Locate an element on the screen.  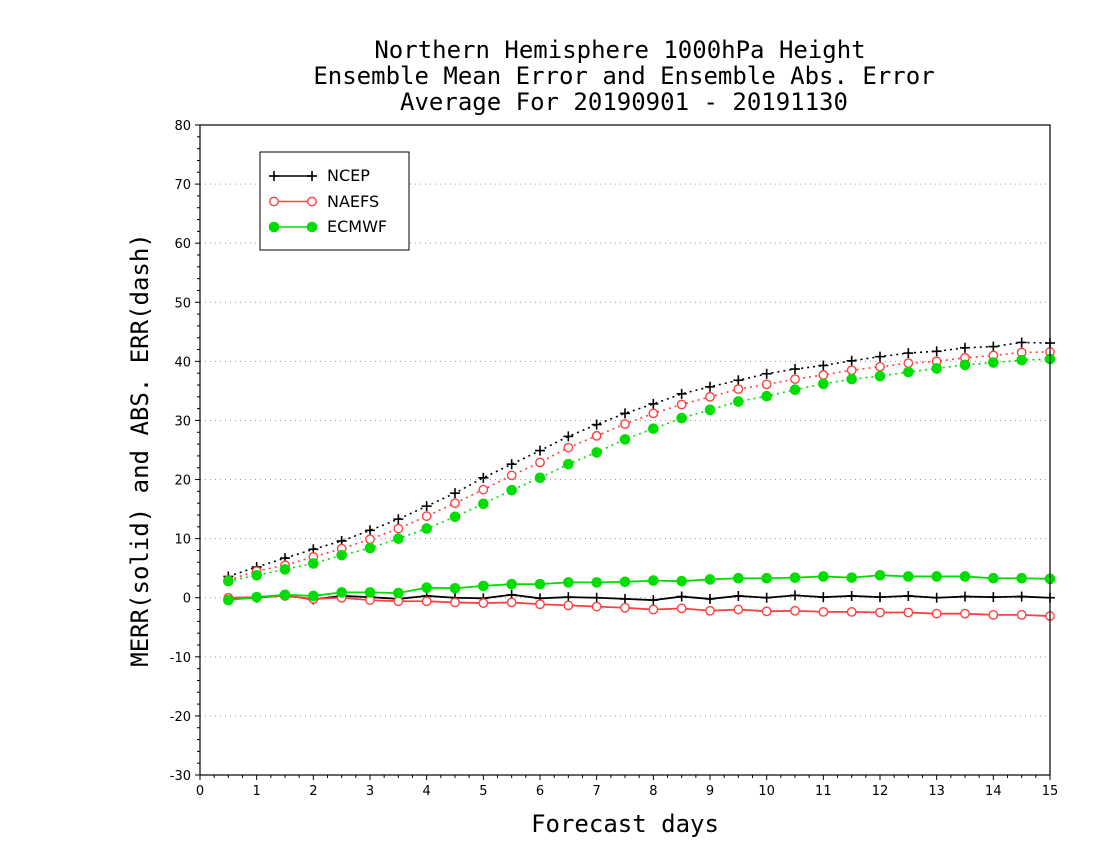
x-tick-label: 14 is located at coordinates (993, 791).